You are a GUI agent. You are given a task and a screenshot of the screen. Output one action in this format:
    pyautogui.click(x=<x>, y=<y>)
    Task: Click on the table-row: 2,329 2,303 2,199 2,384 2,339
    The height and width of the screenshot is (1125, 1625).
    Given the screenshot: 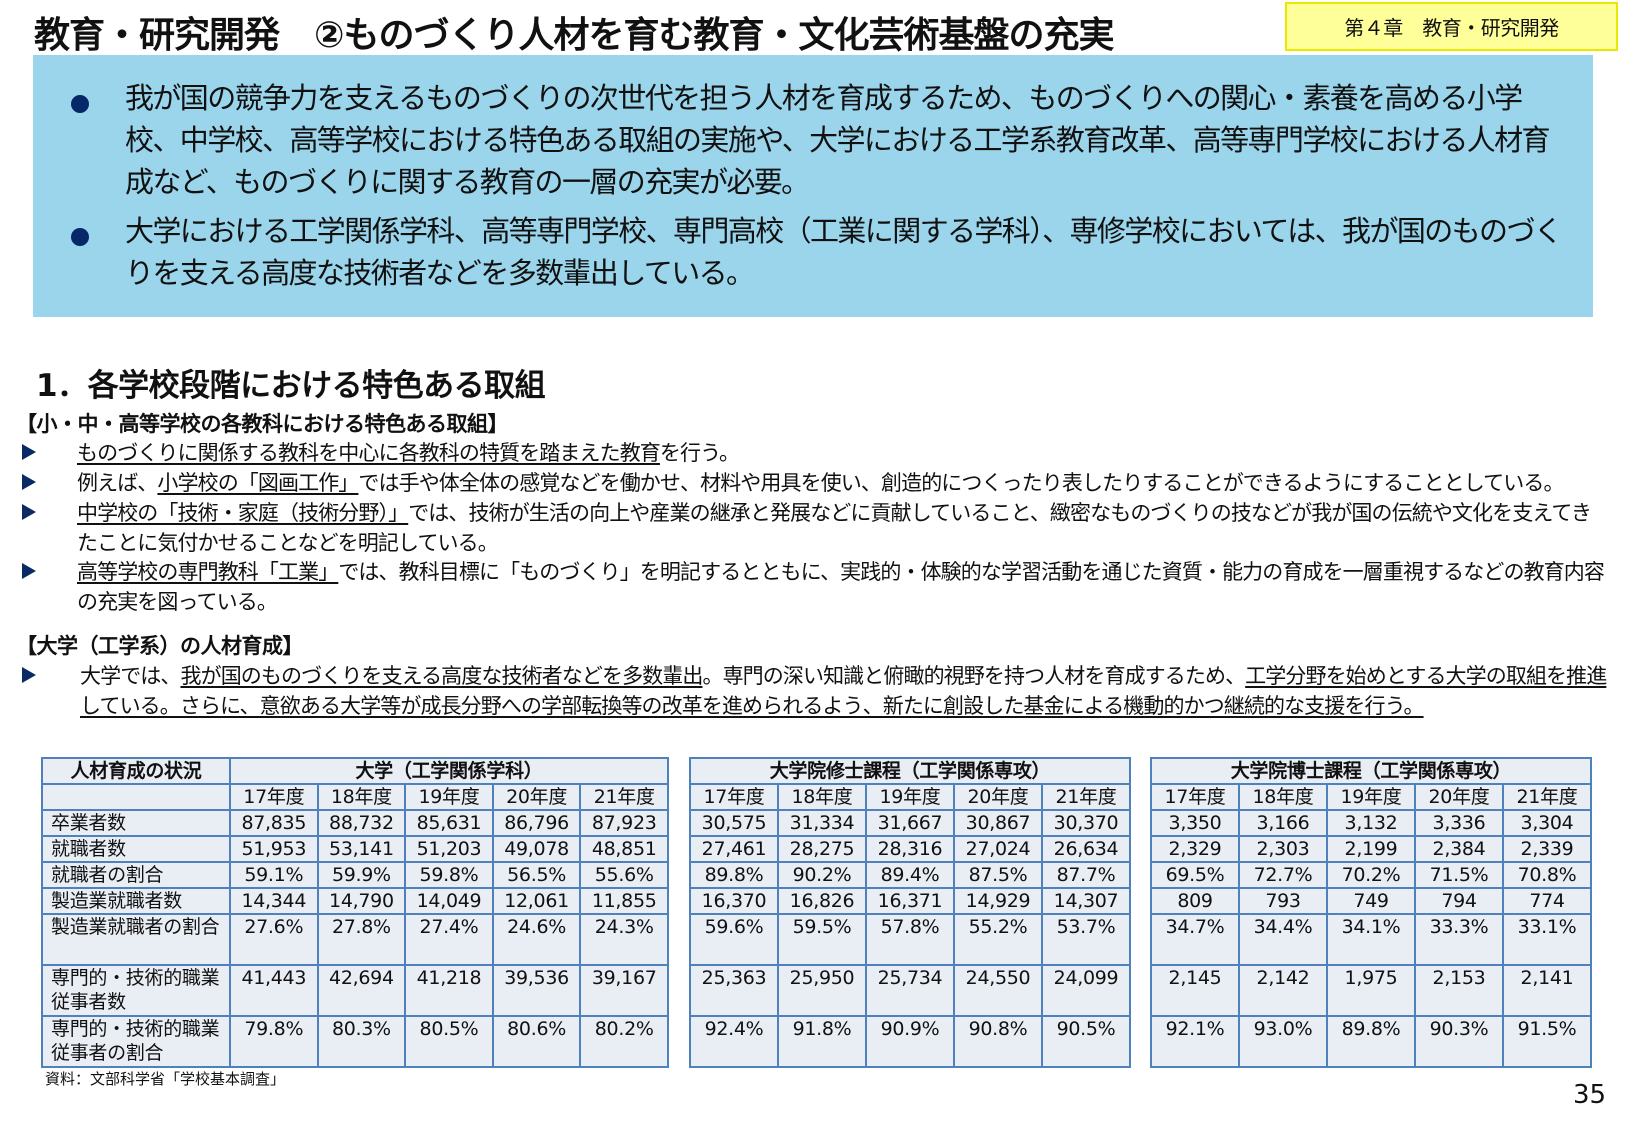 What is the action you would take?
    pyautogui.click(x=1371, y=849)
    